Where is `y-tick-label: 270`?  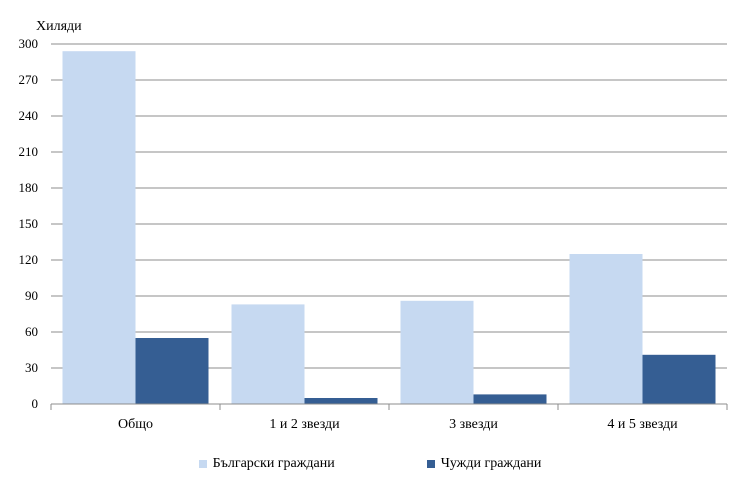
y-tick-label: 270 is located at coordinates (29, 79).